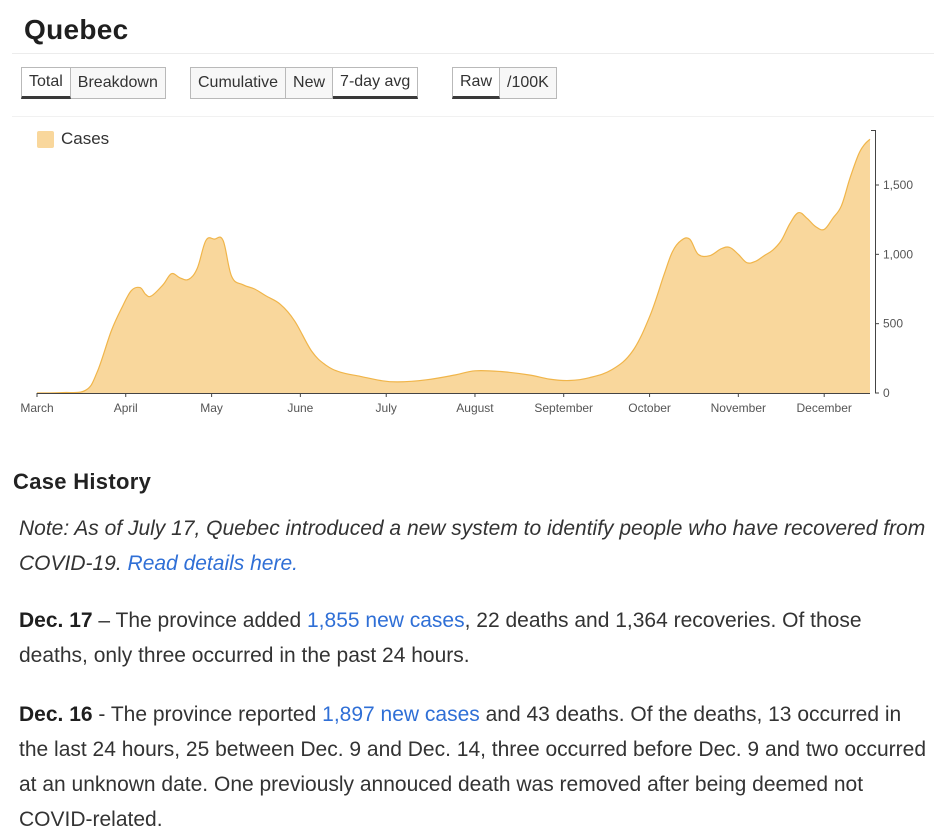 Image resolution: width=948 pixels, height=837 pixels. I want to click on entry-text-pre: – The province added, so click(199, 620).